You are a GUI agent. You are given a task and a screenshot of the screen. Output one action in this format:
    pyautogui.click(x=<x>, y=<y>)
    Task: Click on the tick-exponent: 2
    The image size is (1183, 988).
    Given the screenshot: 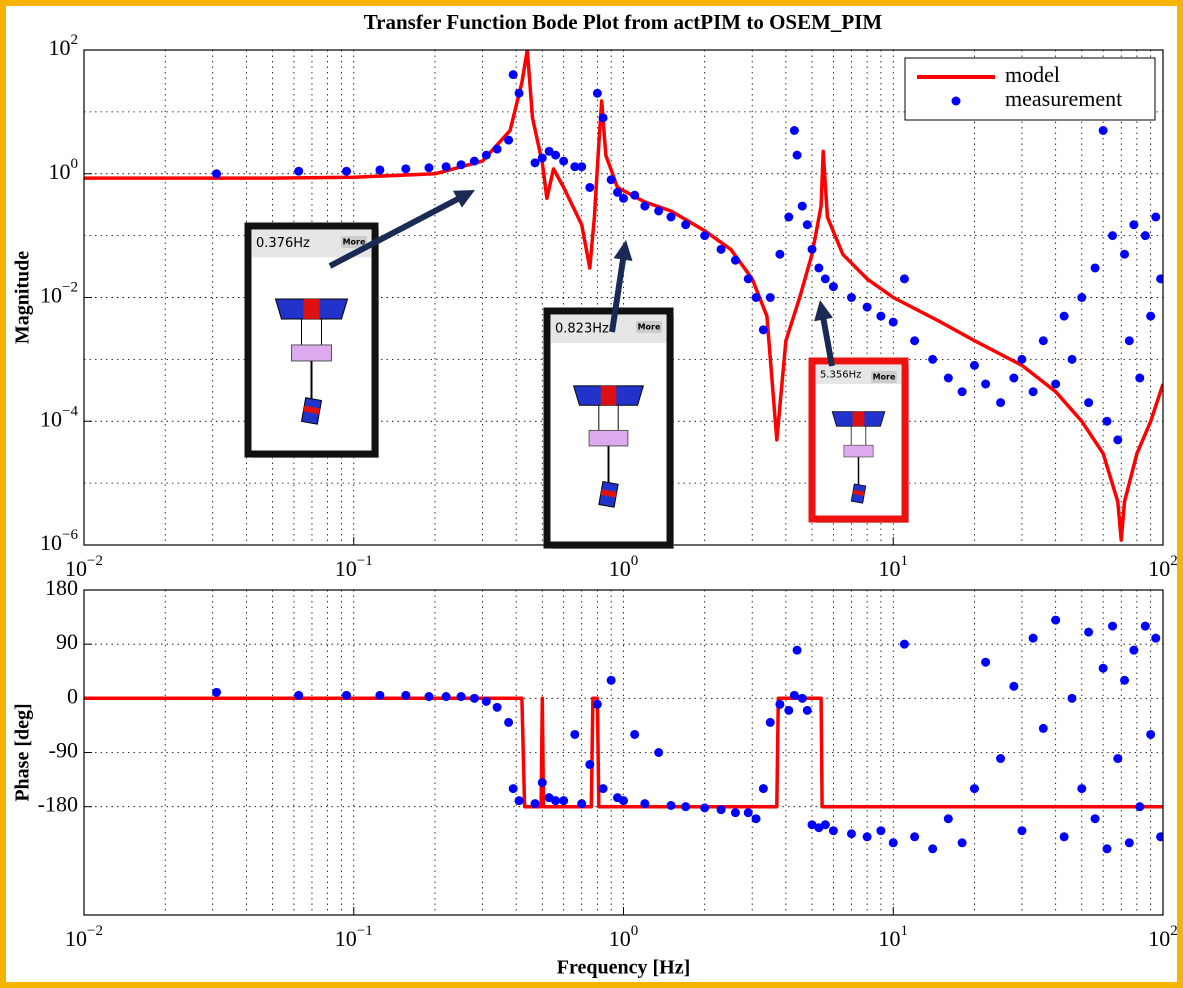 What is the action you would take?
    pyautogui.click(x=1174, y=561)
    